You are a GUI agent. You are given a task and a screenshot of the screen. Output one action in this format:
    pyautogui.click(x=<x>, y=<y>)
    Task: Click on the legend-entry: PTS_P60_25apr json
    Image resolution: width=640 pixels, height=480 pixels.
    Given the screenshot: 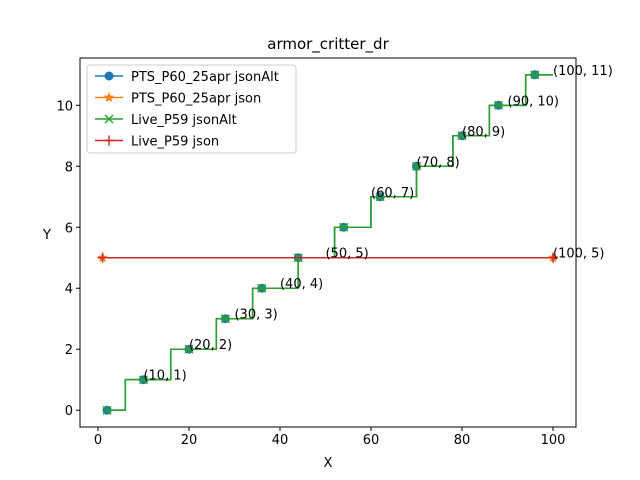 What is the action you would take?
    pyautogui.click(x=178, y=99)
    